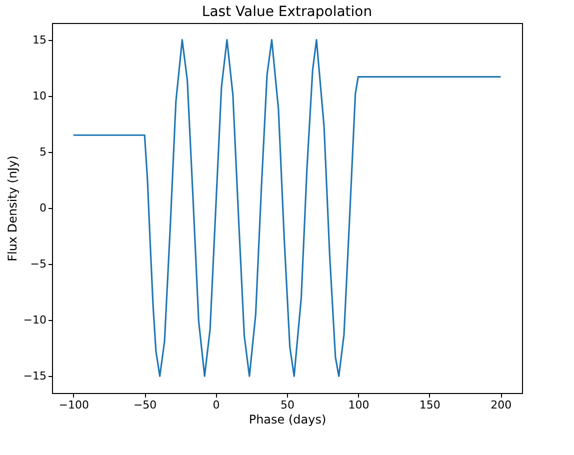  What do you see at coordinates (501, 405) in the screenshot?
I see `x-tick-label: 200` at bounding box center [501, 405].